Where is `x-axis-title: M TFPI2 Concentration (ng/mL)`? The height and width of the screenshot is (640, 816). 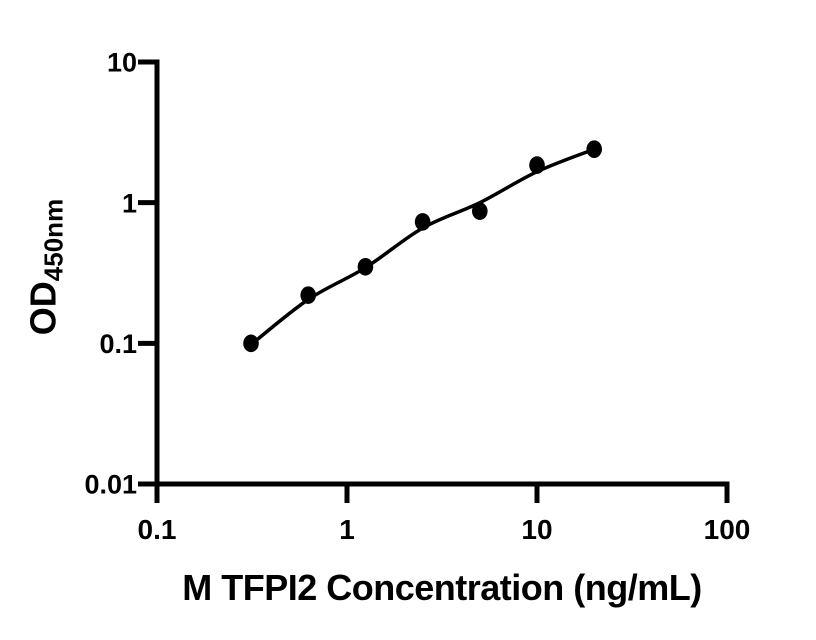
x-axis-title: M TFPI2 Concentration (ng/mL) is located at coordinates (442, 587).